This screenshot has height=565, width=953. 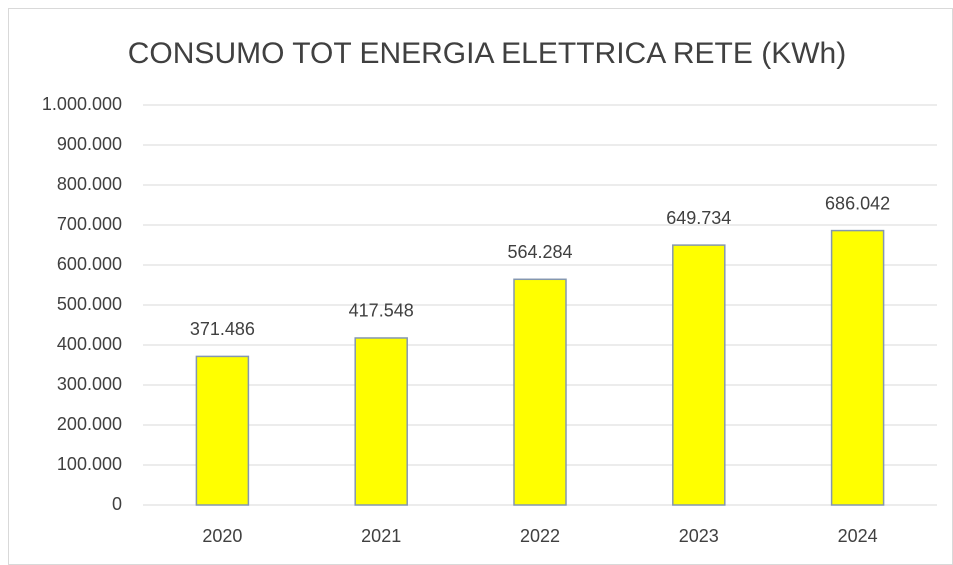 I want to click on x-tick-label: 2023, so click(x=699, y=536).